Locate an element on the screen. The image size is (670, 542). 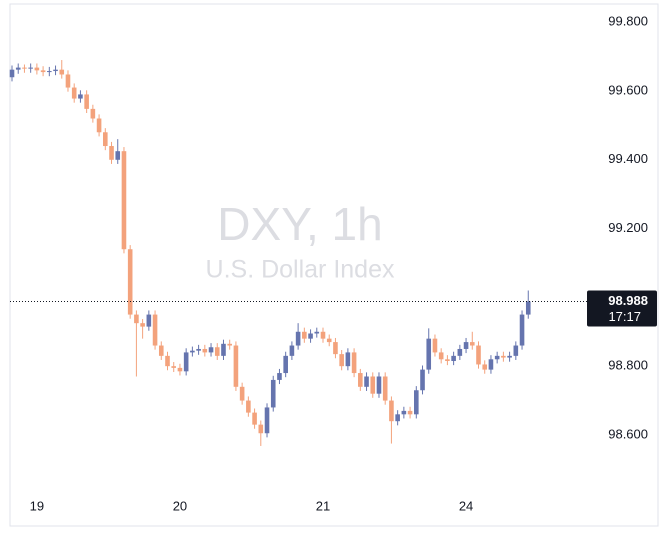
y-tick-label: 98.600 is located at coordinates (628, 433).